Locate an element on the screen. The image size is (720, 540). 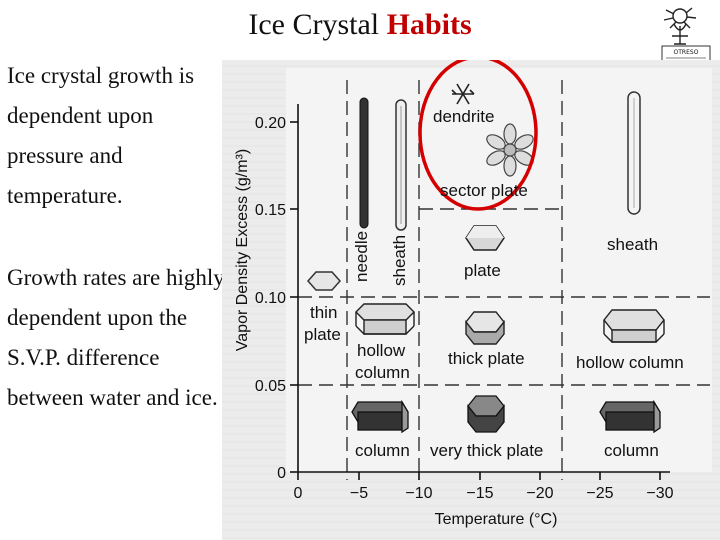
y-tick-label: 0 is located at coordinates (281, 473).